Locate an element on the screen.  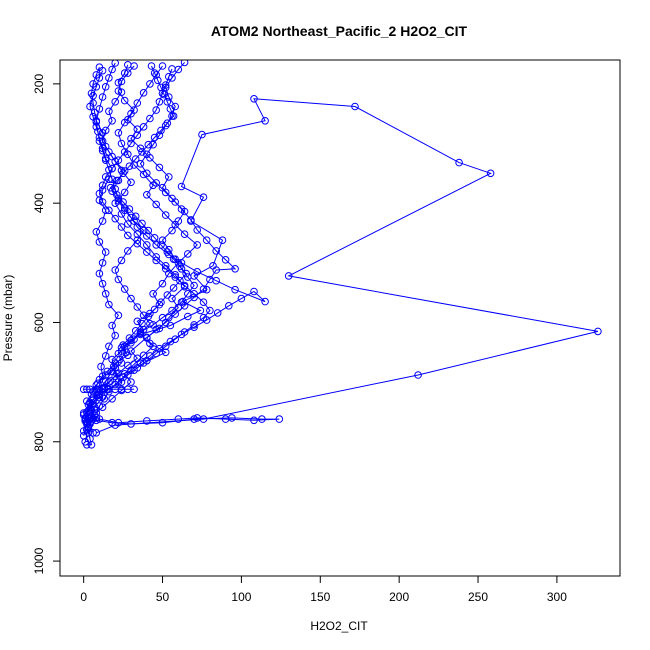
x-tick-label: 200 is located at coordinates (399, 597).